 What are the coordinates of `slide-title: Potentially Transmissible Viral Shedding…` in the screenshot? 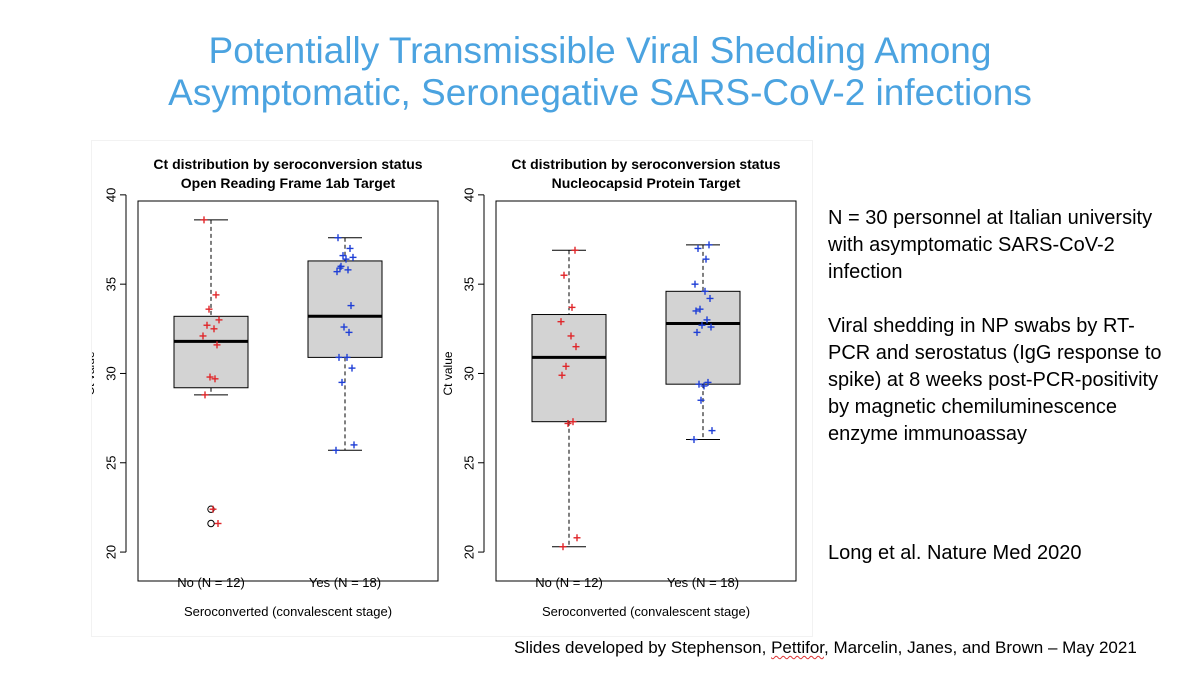 It's located at (600, 72).